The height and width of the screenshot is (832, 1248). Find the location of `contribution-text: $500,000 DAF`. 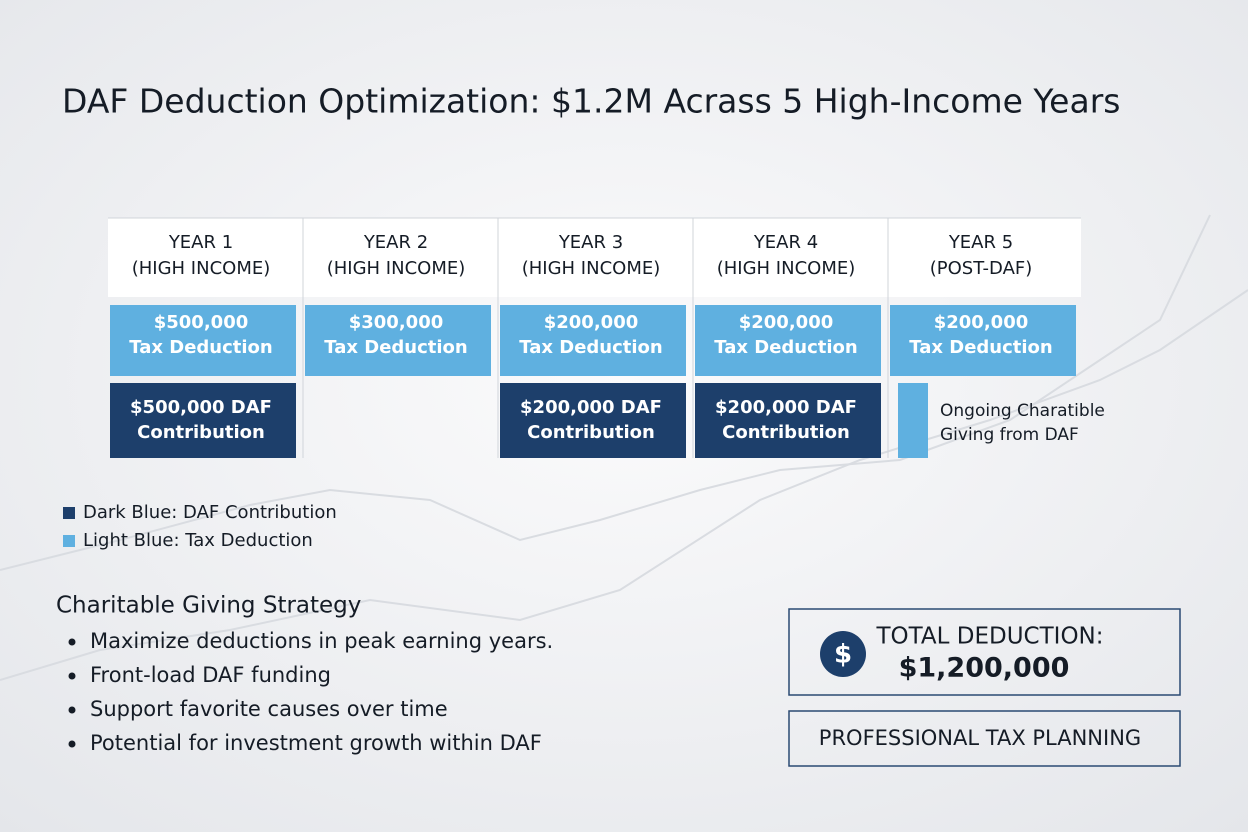

contribution-text: $500,000 DAF is located at coordinates (201, 407).